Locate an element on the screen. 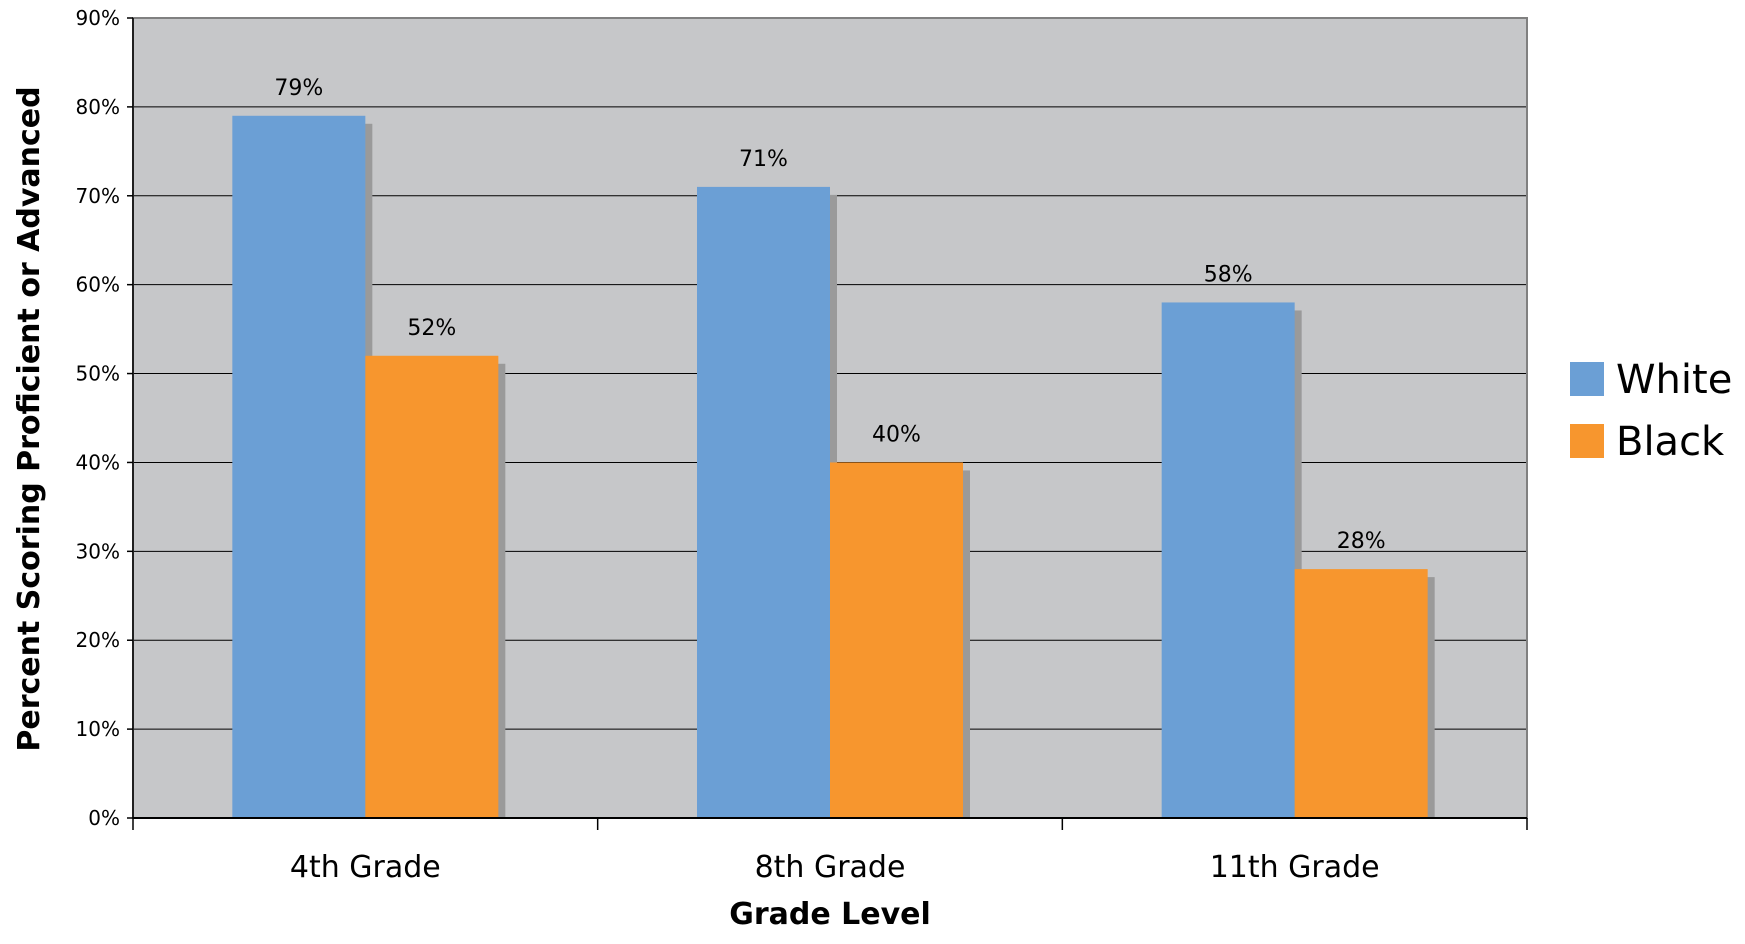 The image size is (1745, 944). y-tick-label: 10% is located at coordinates (98, 729).